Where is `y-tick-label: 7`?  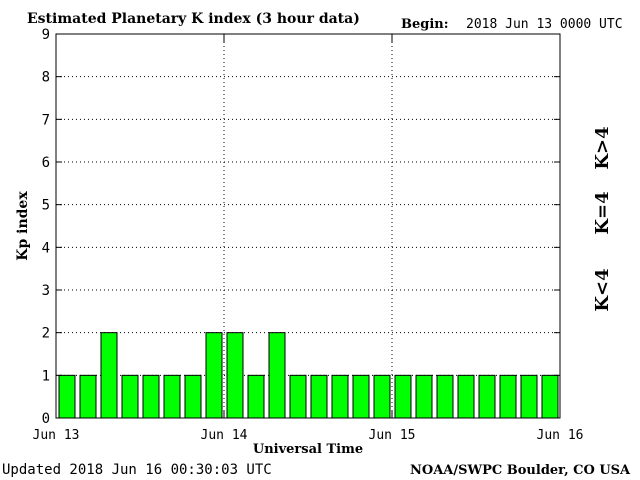
y-tick-label: 7 is located at coordinates (46, 120).